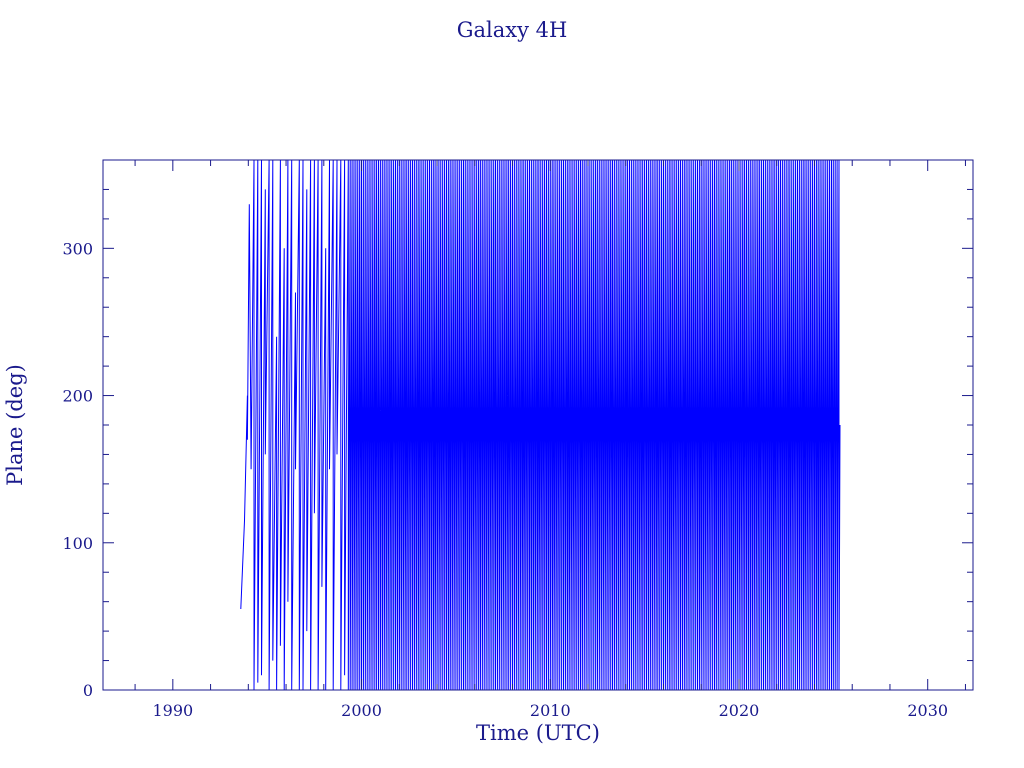 This screenshot has width=1024, height=768. I want to click on x-tick-label: 2020, so click(739, 710).